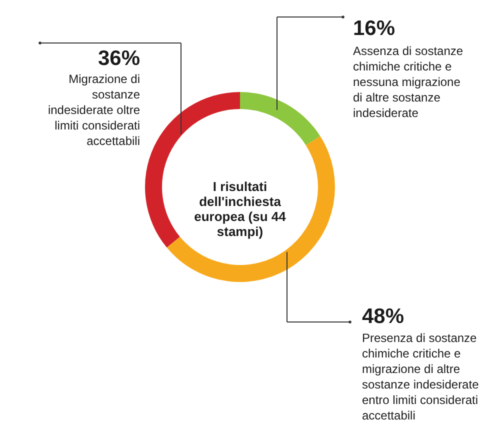 The height and width of the screenshot is (444, 500). What do you see at coordinates (240, 209) in the screenshot?
I see `text: I risultati dell'inchiesta europea (su 44 stampi)` at bounding box center [240, 209].